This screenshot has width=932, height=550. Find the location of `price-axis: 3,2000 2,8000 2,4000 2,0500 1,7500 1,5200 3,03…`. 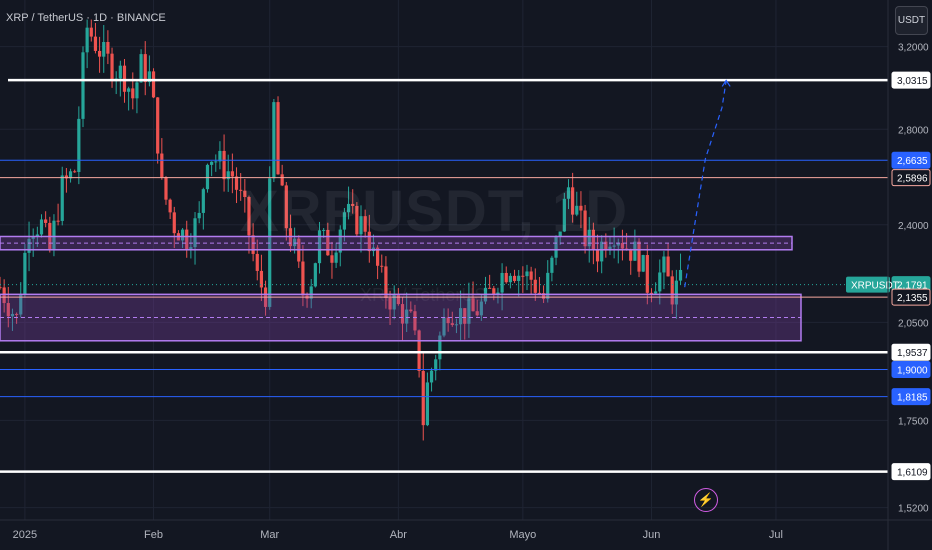

price-axis: 3,2000 2,8000 2,4000 2,0500 1,7500 1,5200 3,03… is located at coordinates (910, 275).